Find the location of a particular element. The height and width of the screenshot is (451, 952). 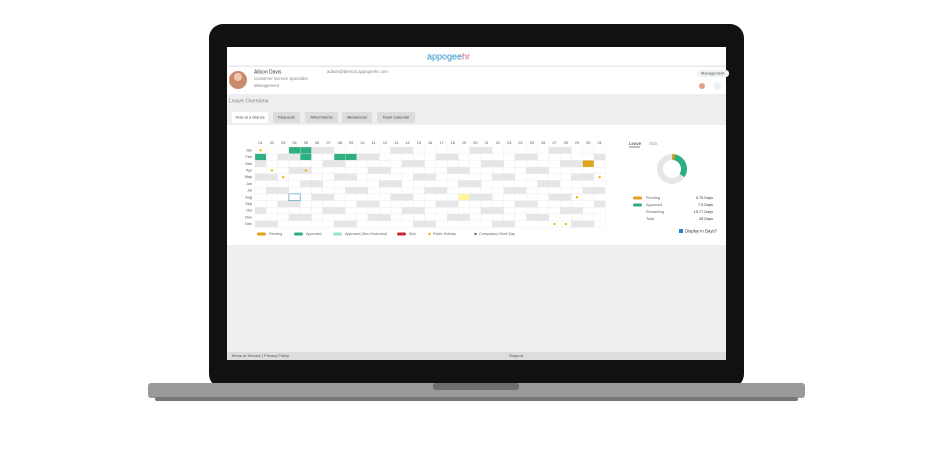

tab is located at coordinates (286, 117).